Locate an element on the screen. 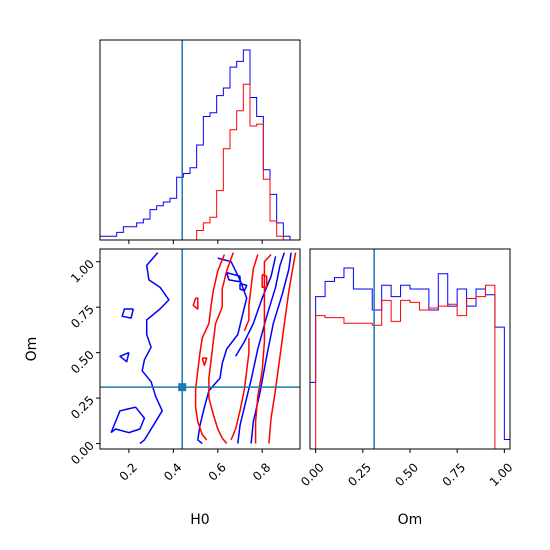 The image size is (550, 550). tick-label-h0: 0.4 is located at coordinates (172, 471).